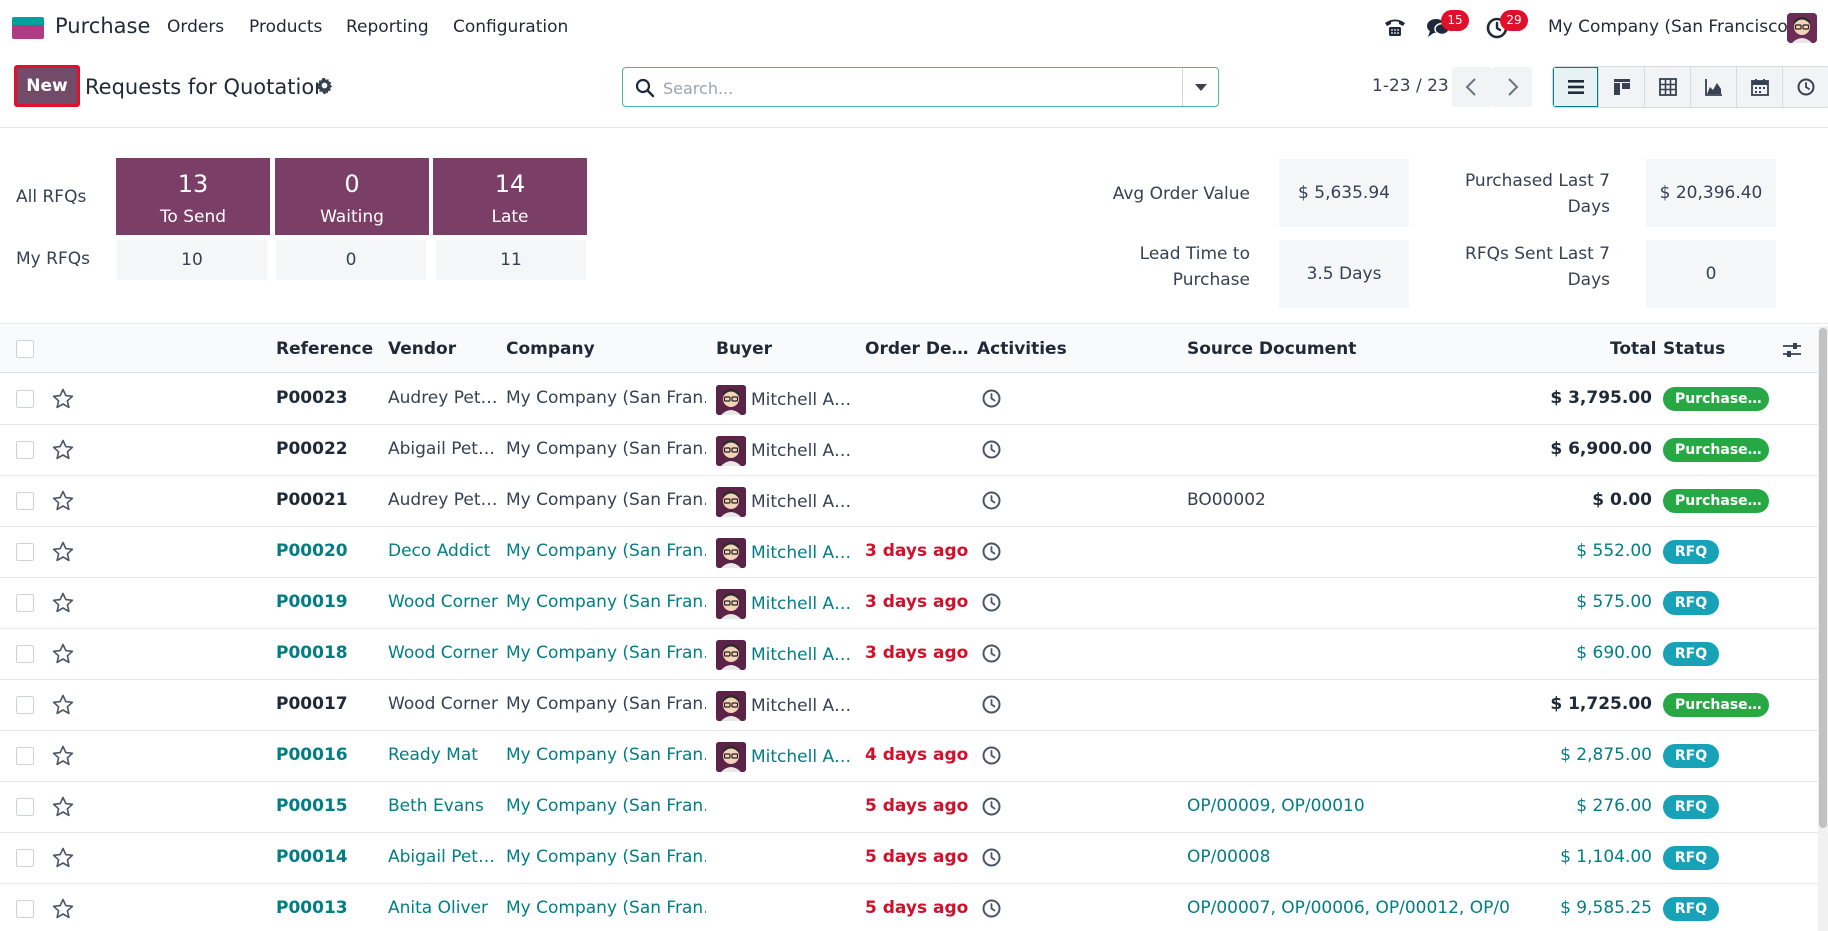  I want to click on menu-configuration: Configuration, so click(511, 27).